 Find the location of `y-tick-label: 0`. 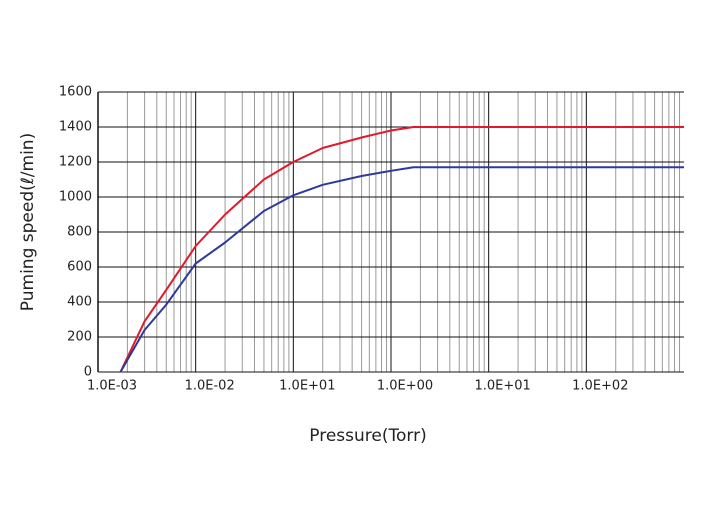

y-tick-label: 0 is located at coordinates (88, 372).